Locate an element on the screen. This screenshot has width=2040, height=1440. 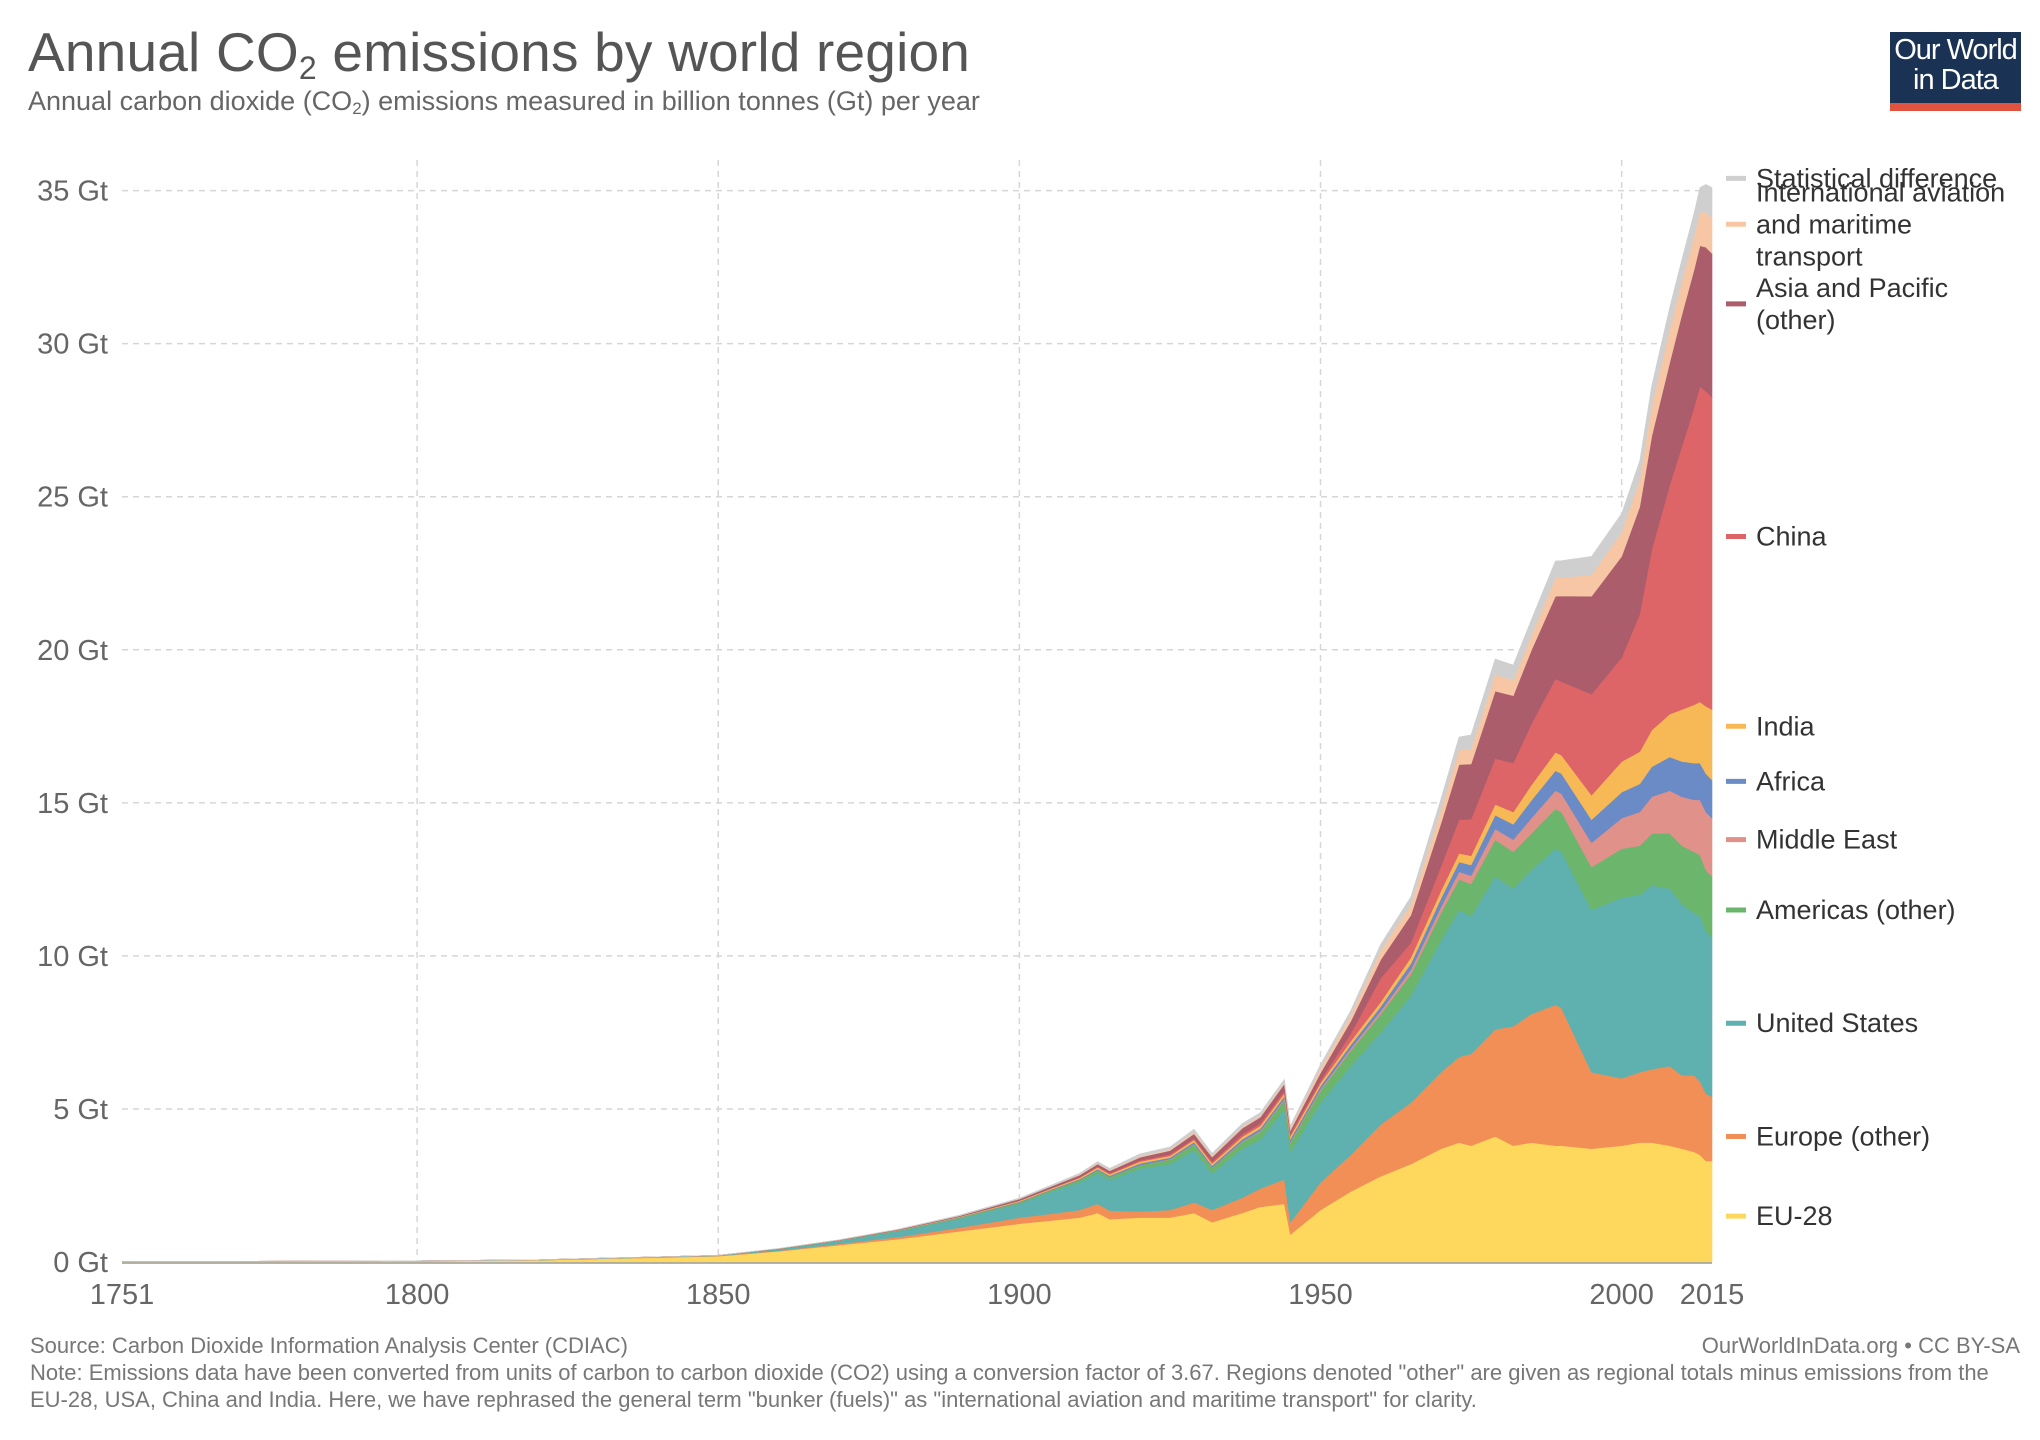
legend-item: Asia and Pacific(other) is located at coordinates (1837, 304).